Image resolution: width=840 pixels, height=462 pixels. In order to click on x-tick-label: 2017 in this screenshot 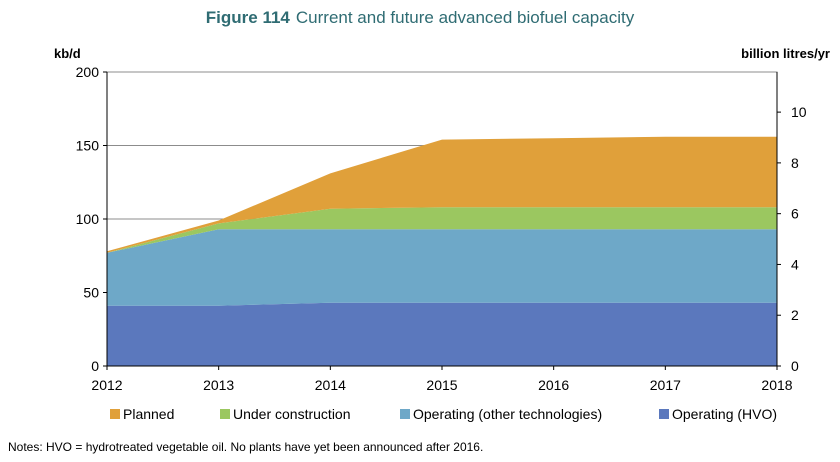, I will do `click(665, 385)`.